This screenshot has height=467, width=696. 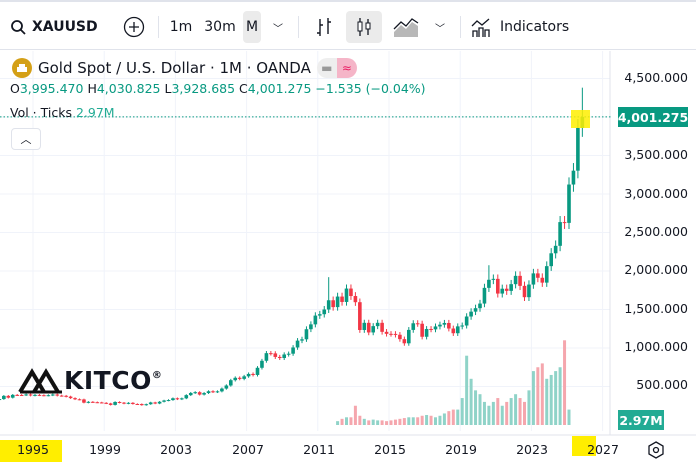 I want to click on indicators-button: Indicators, so click(x=519, y=27).